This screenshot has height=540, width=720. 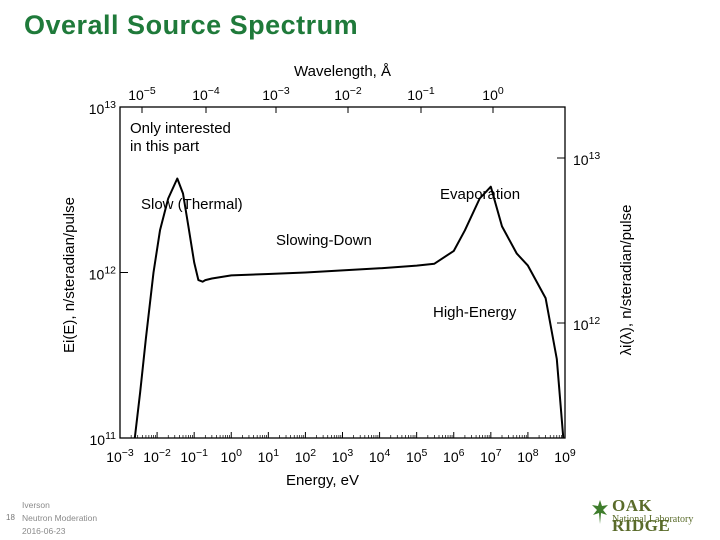 I want to click on logo-name: OAK RIDGE, so click(x=641, y=515).